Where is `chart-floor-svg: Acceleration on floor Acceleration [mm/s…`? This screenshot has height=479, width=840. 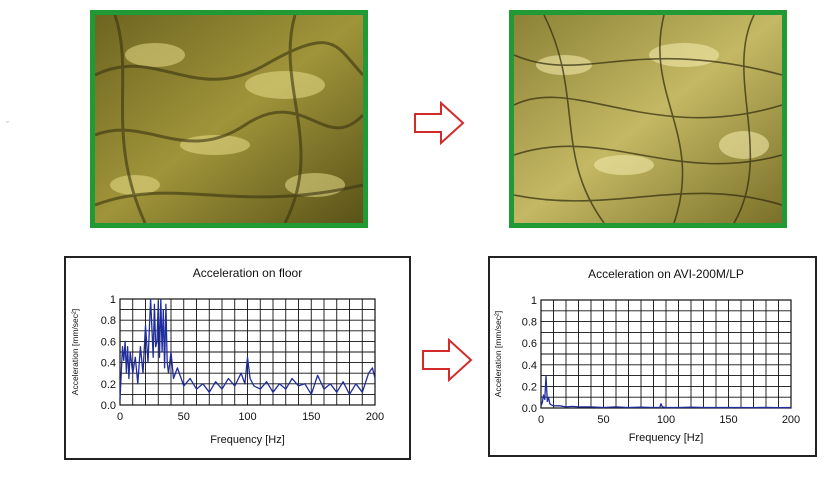
chart-floor-svg: Acceleration on floor Acceleration [mm/s… is located at coordinates (227, 356).